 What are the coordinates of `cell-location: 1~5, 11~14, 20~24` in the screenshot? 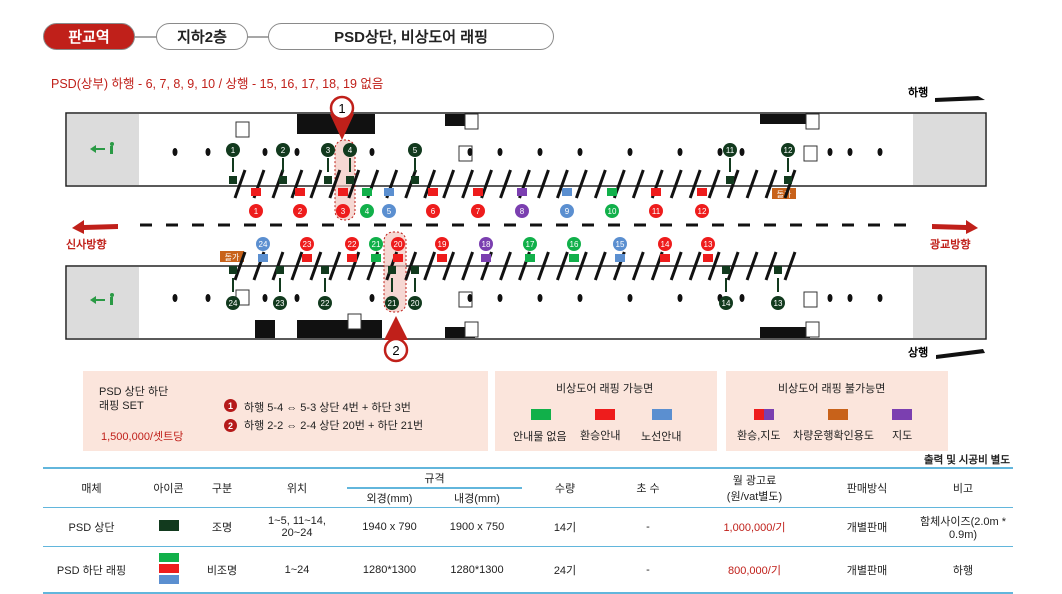 It's located at (297, 527).